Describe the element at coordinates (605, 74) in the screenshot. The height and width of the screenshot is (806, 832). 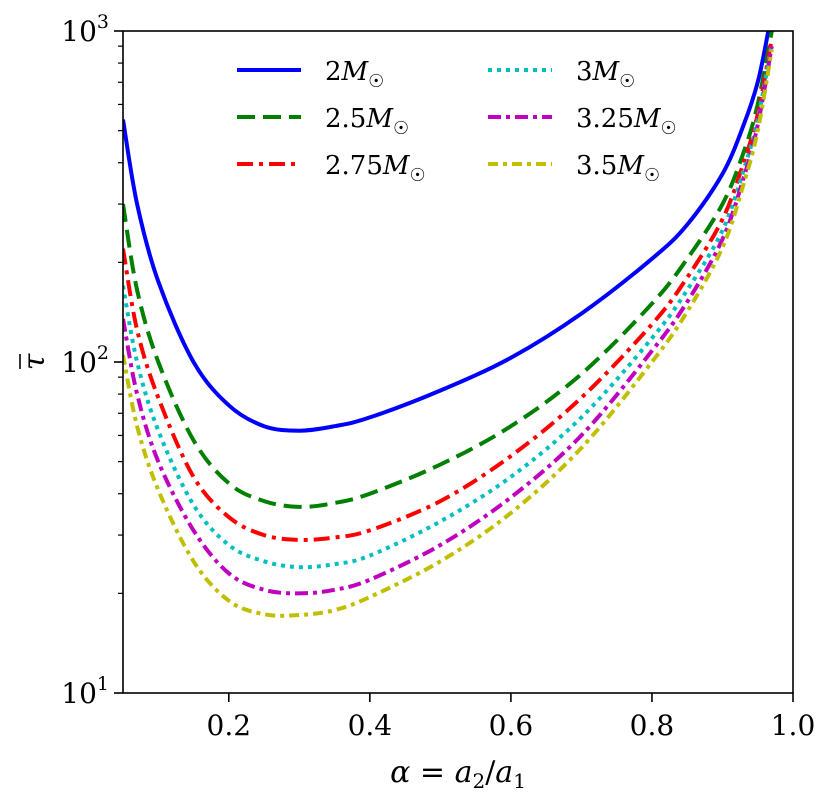
I see `legend-label-4: 3M☉` at that location.